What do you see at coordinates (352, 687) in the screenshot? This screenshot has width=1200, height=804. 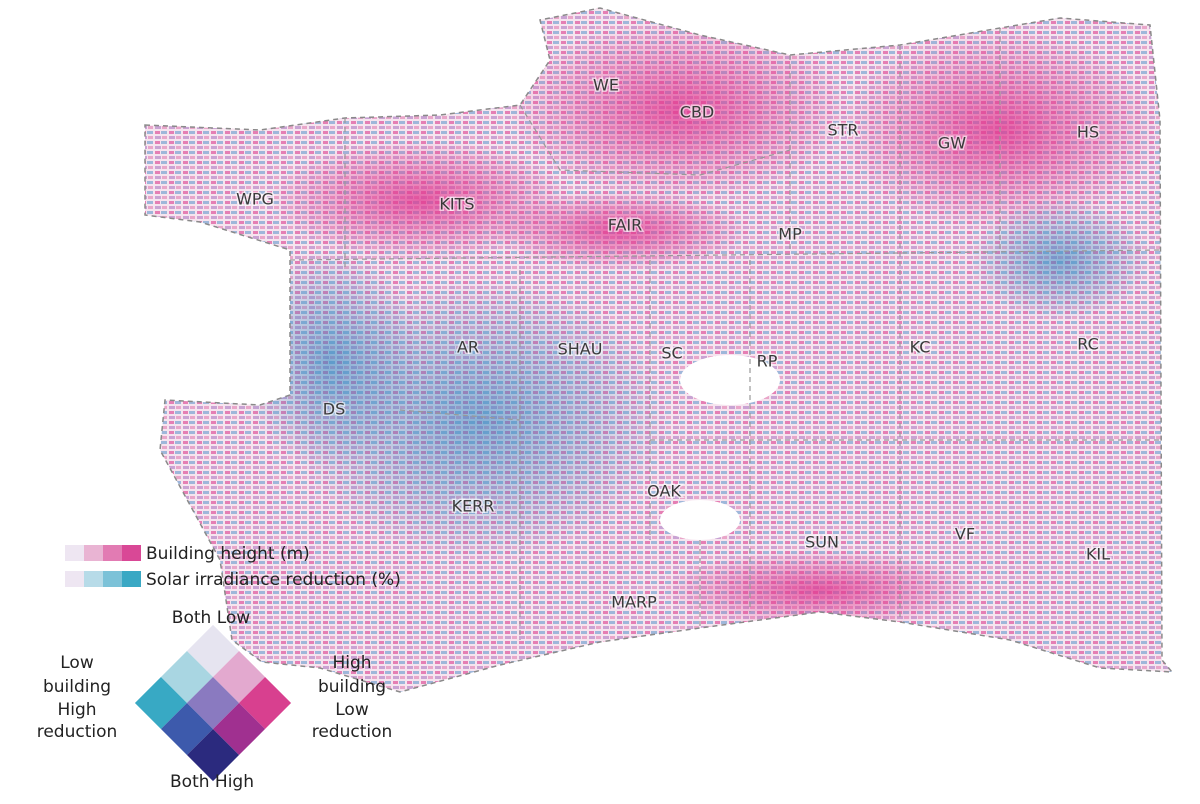 I see `key-right-label: building` at bounding box center [352, 687].